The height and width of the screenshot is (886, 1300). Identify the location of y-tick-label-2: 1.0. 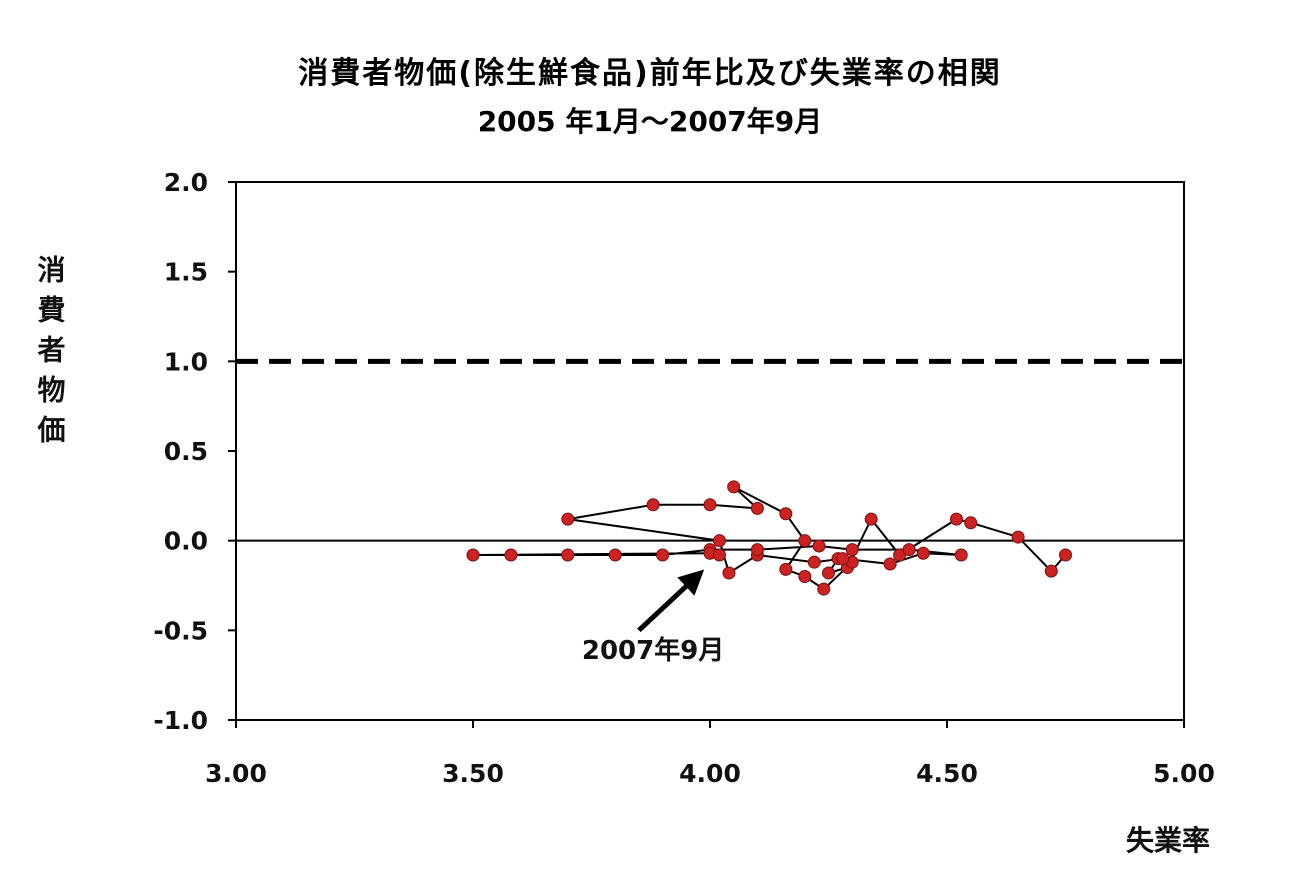
(186, 361).